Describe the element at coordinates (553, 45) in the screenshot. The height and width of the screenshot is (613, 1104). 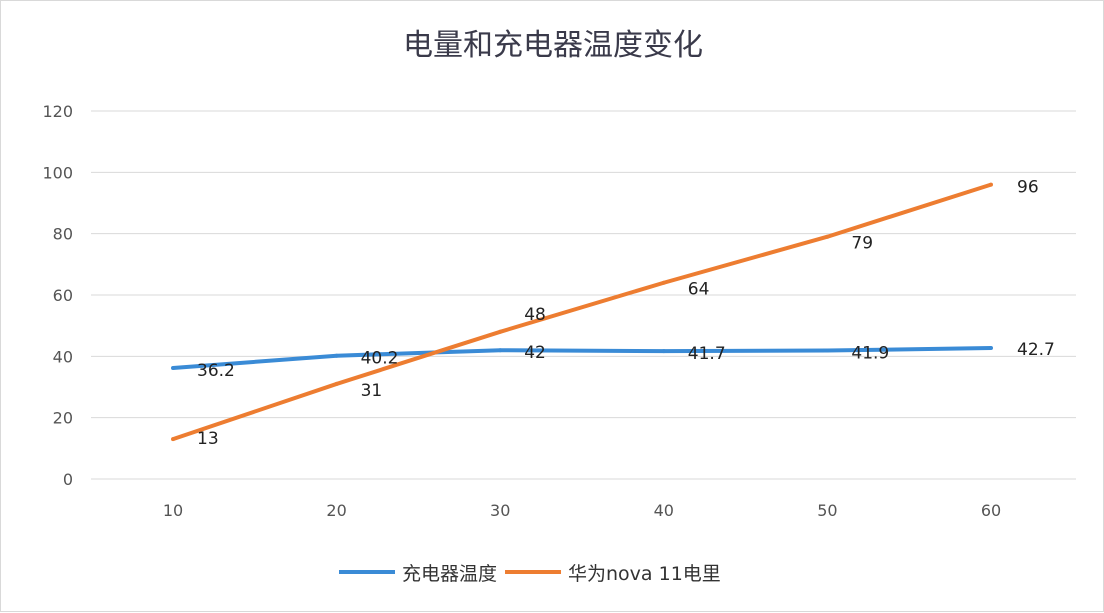
I see `chart-title: 电量和充电器温度变化` at that location.